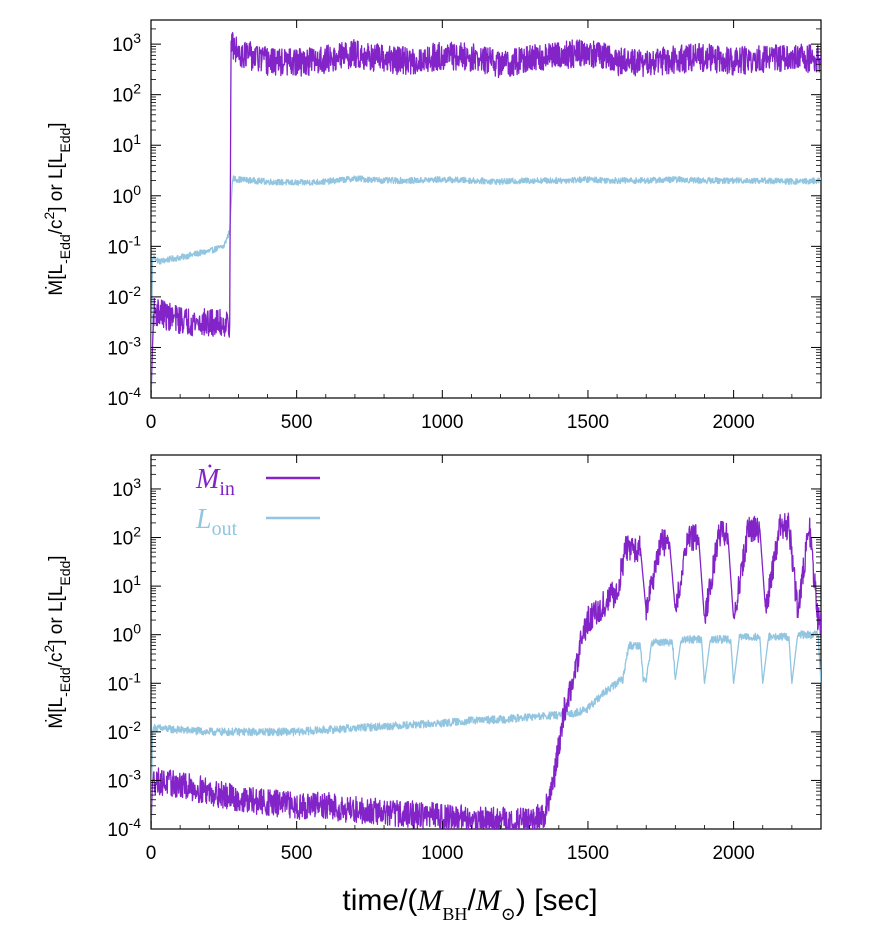 The image size is (878, 940). Describe the element at coordinates (124, 779) in the screenshot. I see `bottom-y-tick-label: 10⁻³` at that location.